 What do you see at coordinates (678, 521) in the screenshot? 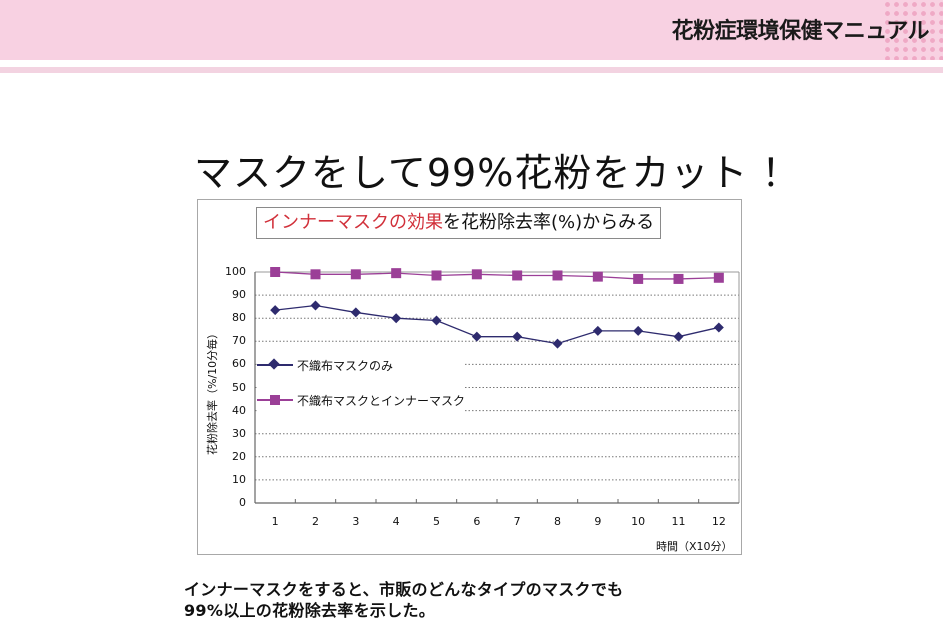
I see `x-tick-label: 11` at bounding box center [678, 521].